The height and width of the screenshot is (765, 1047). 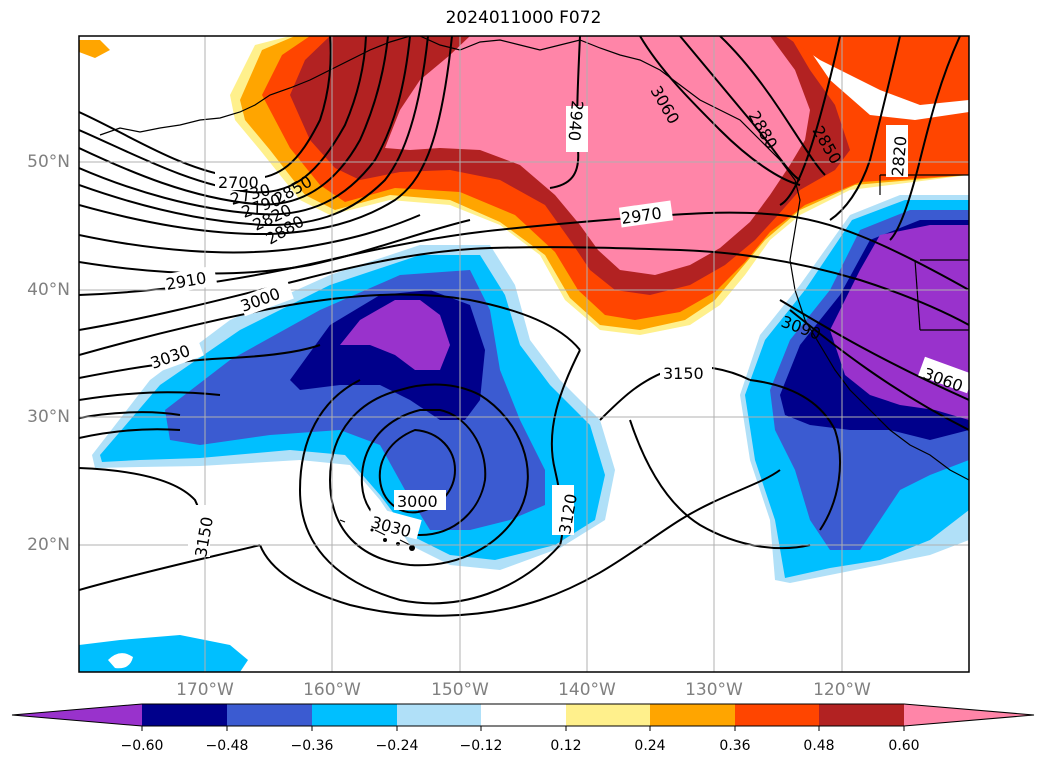 I want to click on lon-label: 150°W, so click(x=460, y=690).